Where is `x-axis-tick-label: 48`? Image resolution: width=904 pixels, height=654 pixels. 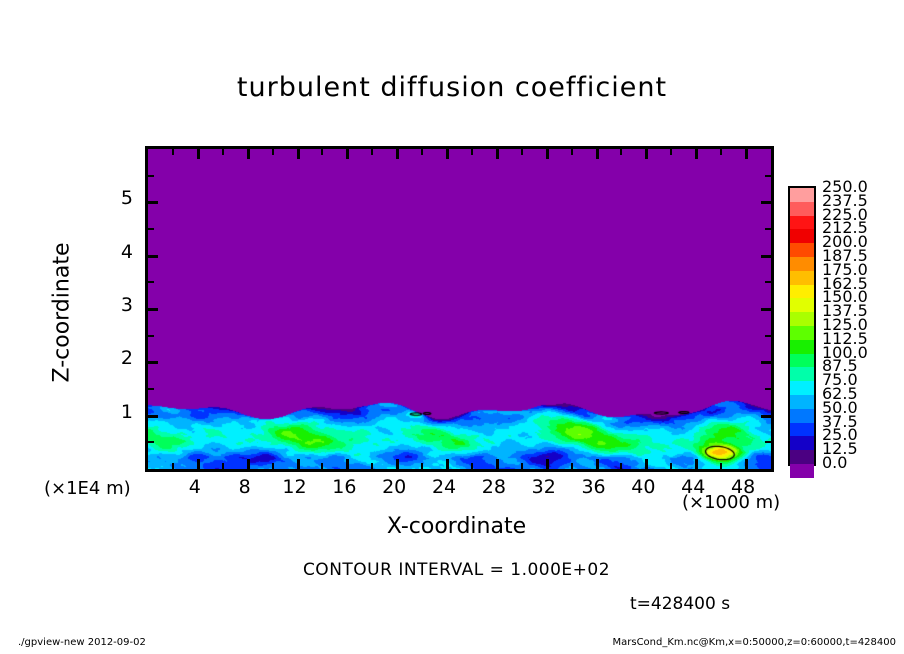 x-axis-tick-label: 48 is located at coordinates (743, 487).